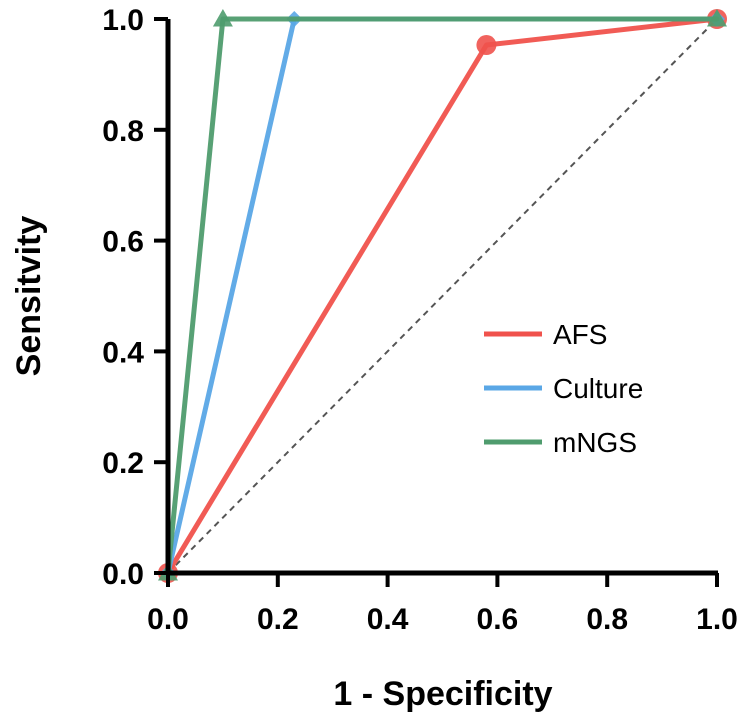  I want to click on y-axis-title: Sensitvity, so click(29, 296).